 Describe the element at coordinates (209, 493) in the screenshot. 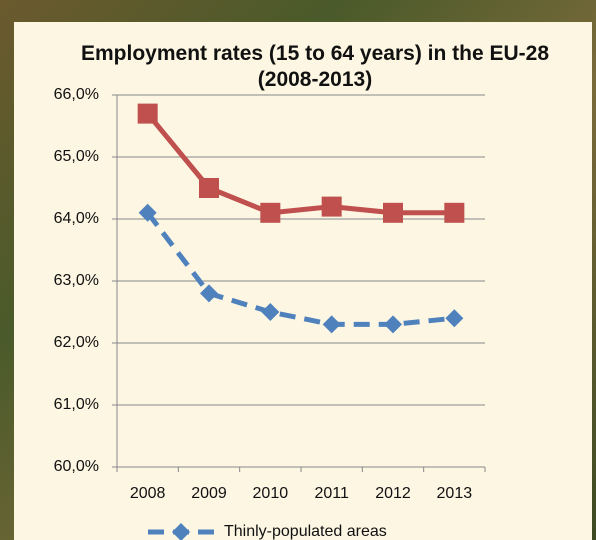

I see `x-tick-label: 2009` at that location.